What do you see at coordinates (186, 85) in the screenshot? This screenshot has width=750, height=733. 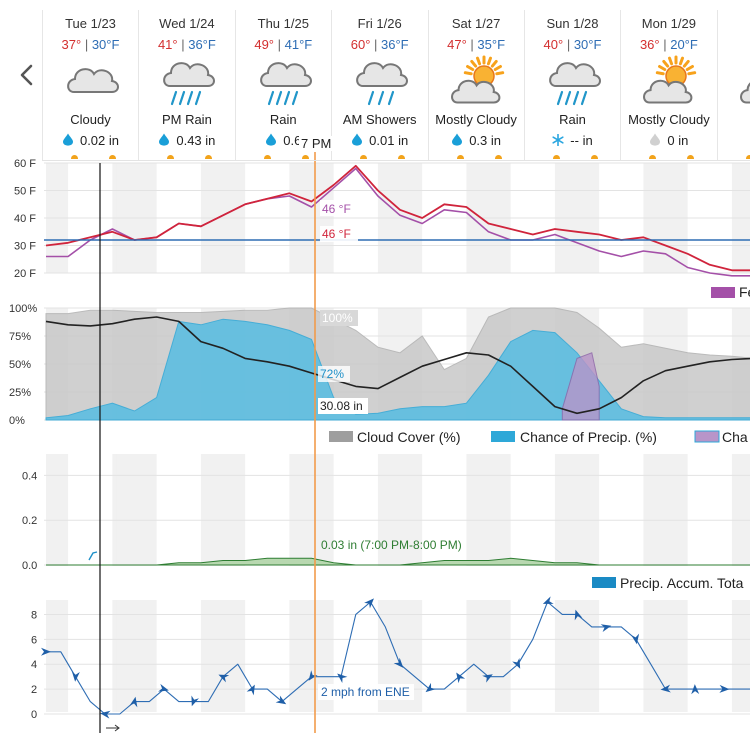 I see `day-column: Wed 1/24 41° | 36°F PM Rain 0.43 in` at bounding box center [186, 85].